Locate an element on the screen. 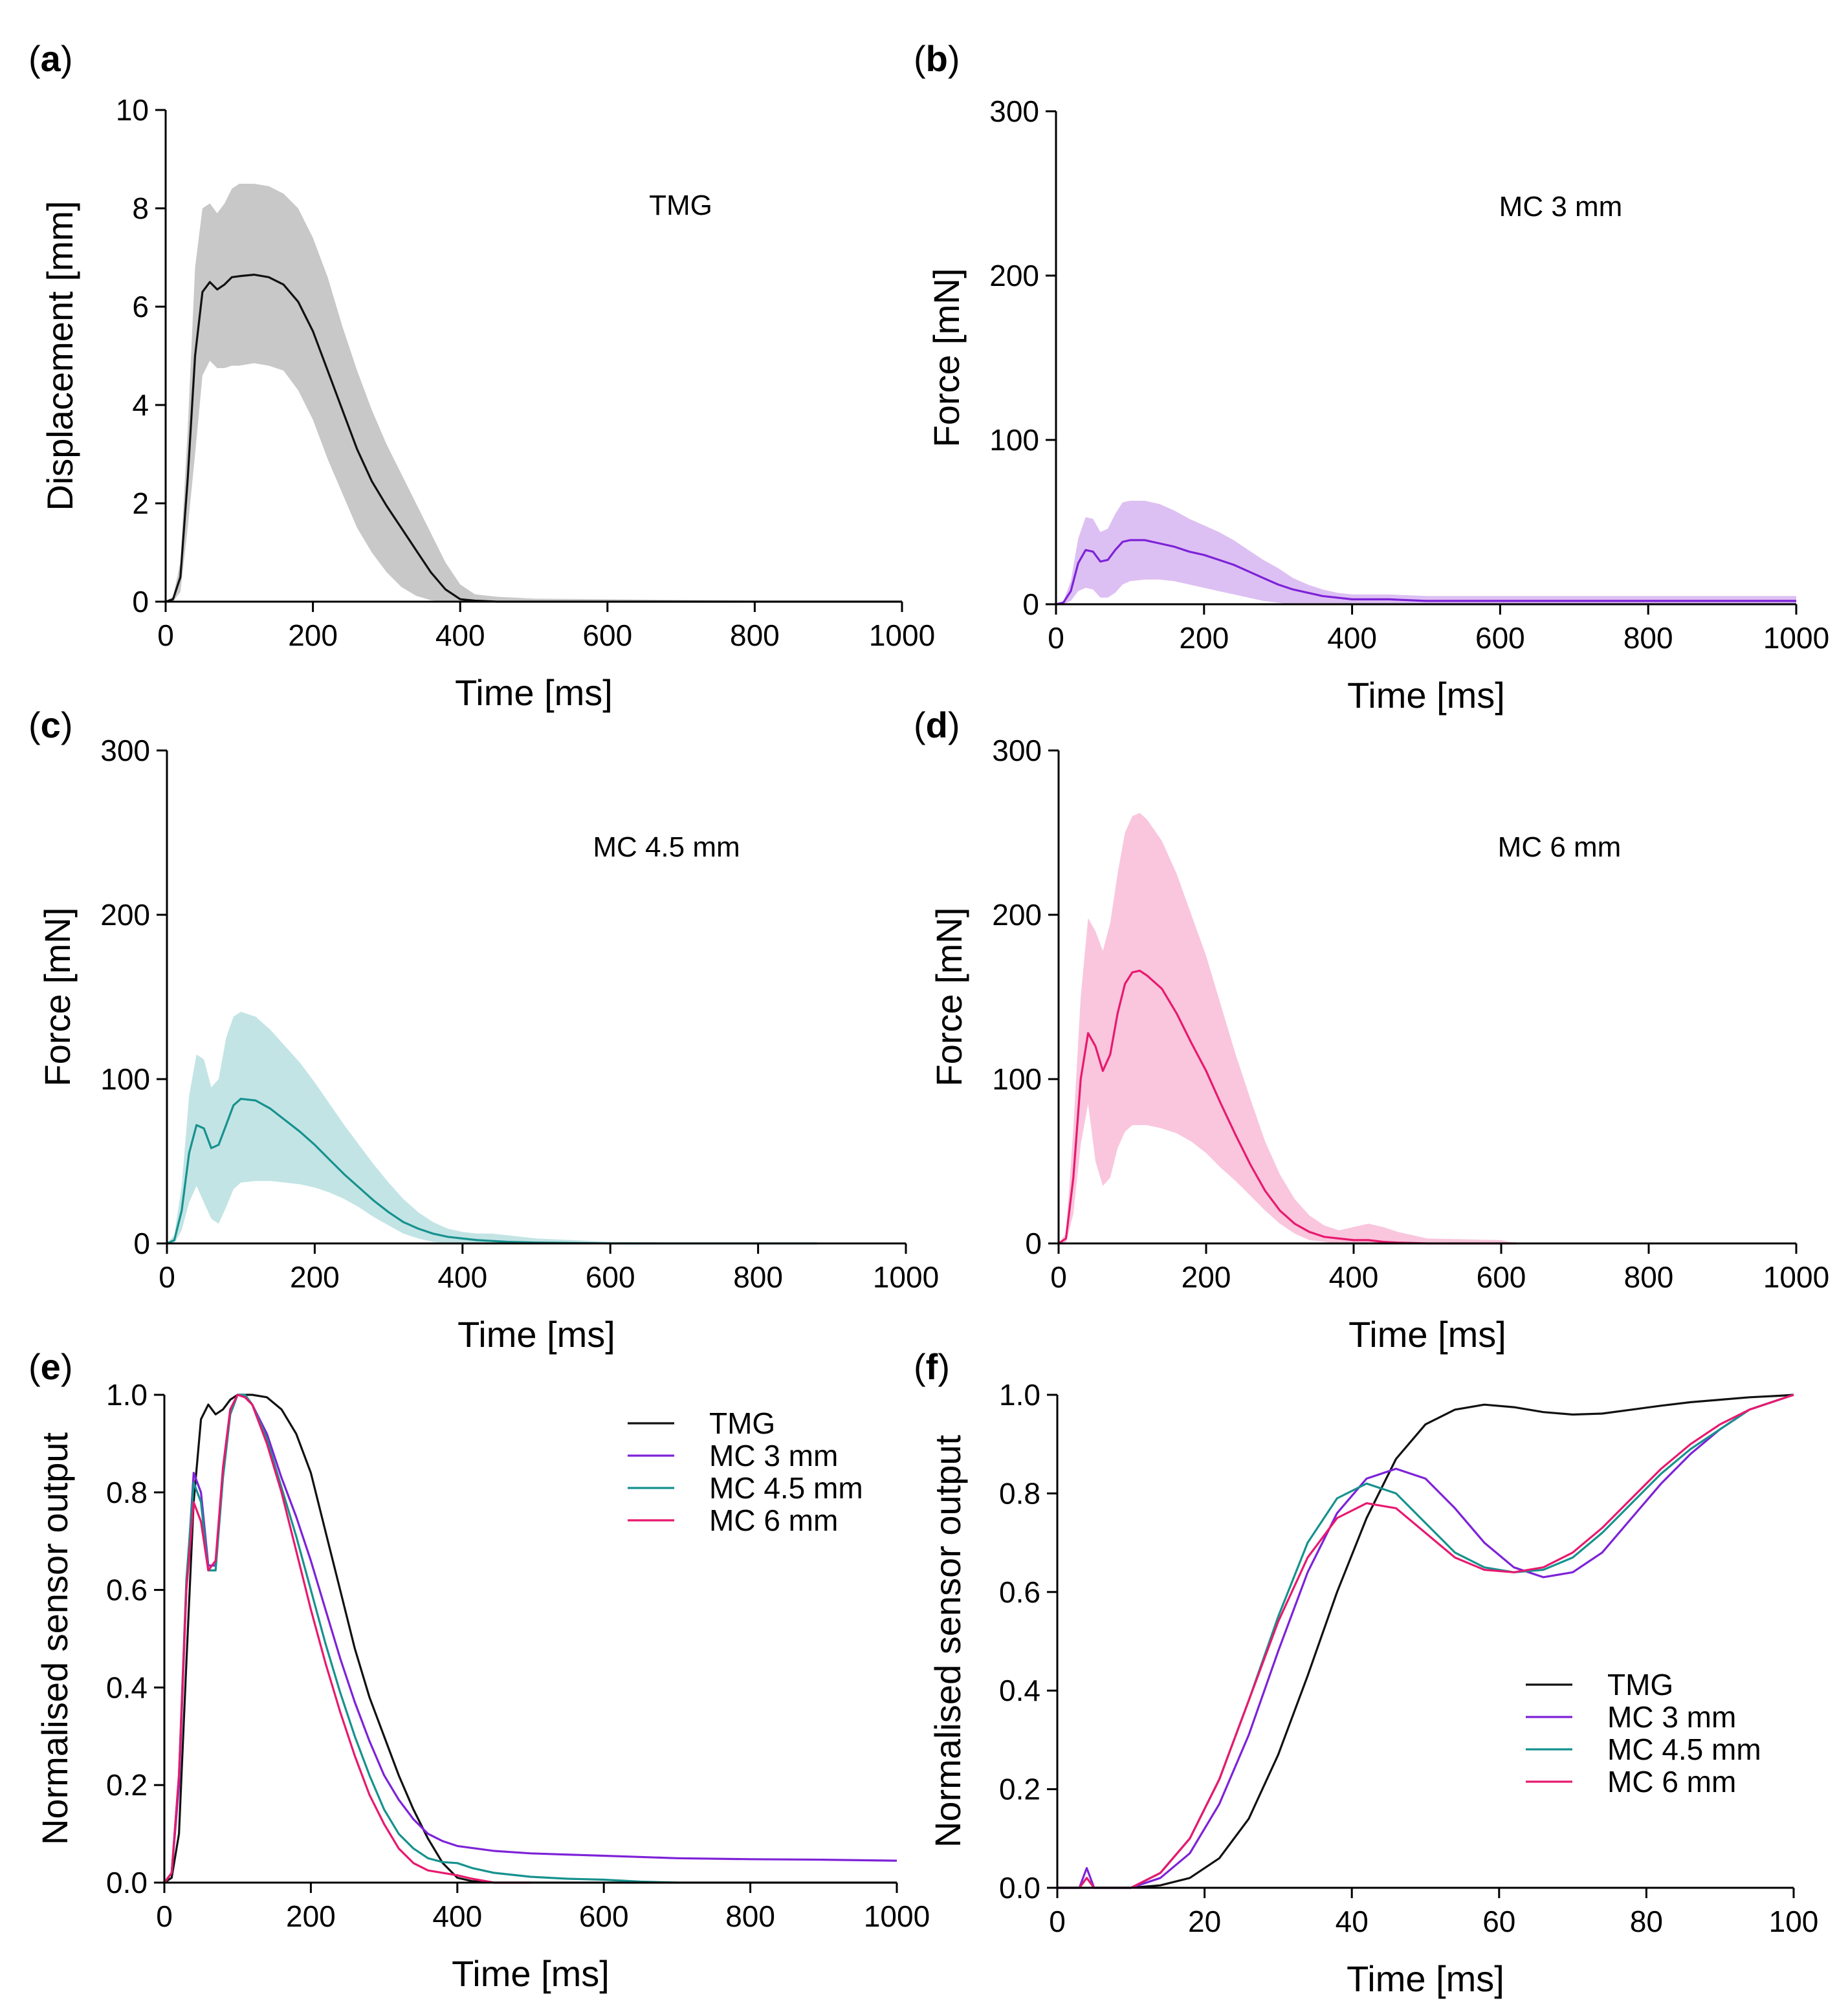 The width and height of the screenshot is (1848, 2012). panel-letter: (b) is located at coordinates (937, 58).